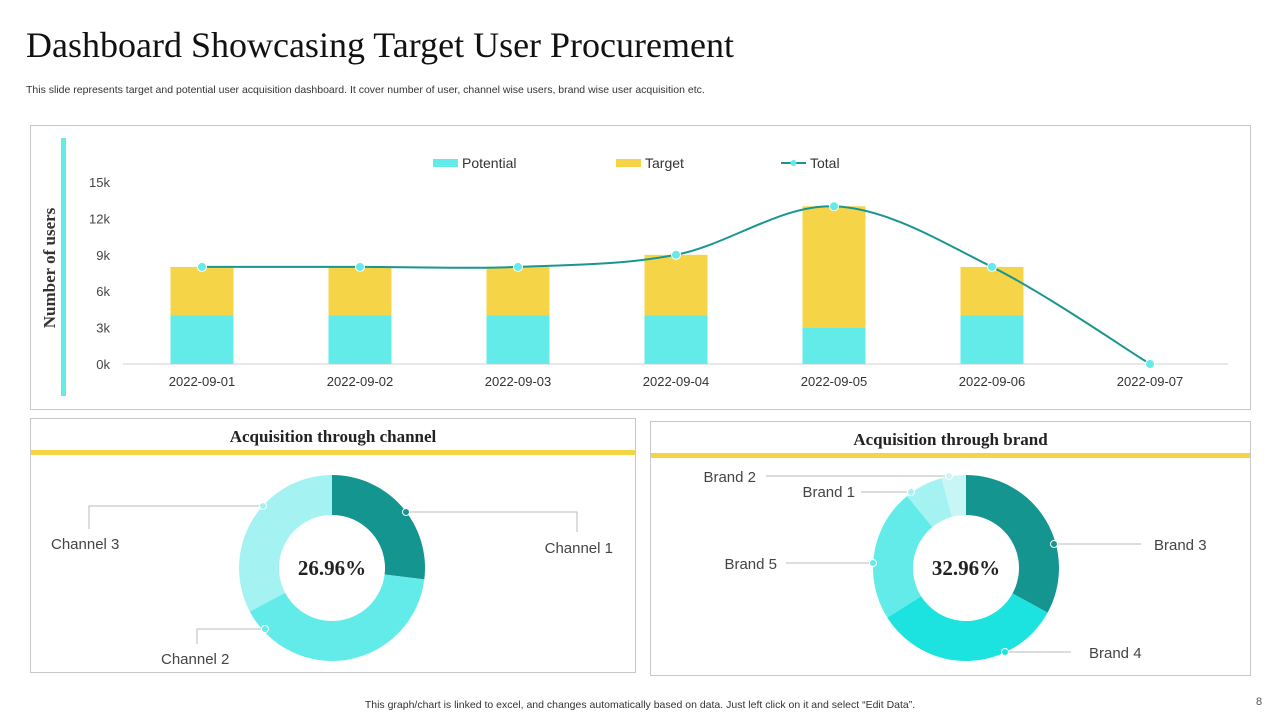  I want to click on axis-accent-bar, so click(63, 267).